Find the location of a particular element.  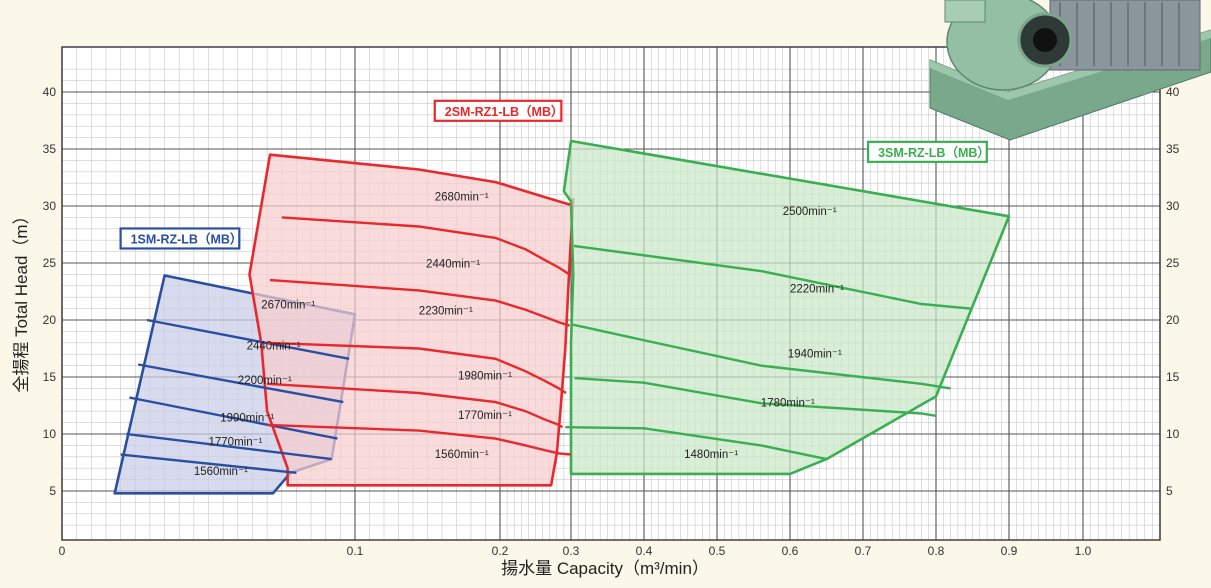

y-tick-label-left: 30 is located at coordinates (50, 206).